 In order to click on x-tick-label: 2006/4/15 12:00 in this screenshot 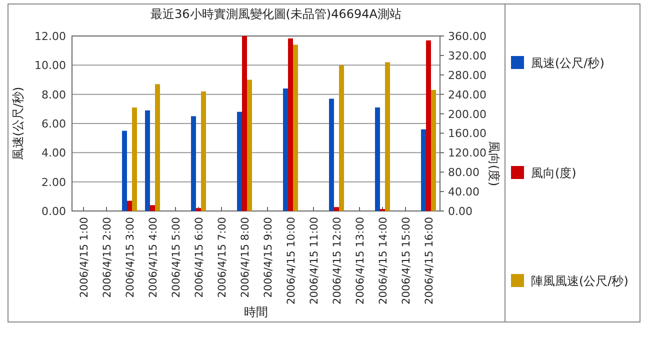, I will do `click(338, 260)`.